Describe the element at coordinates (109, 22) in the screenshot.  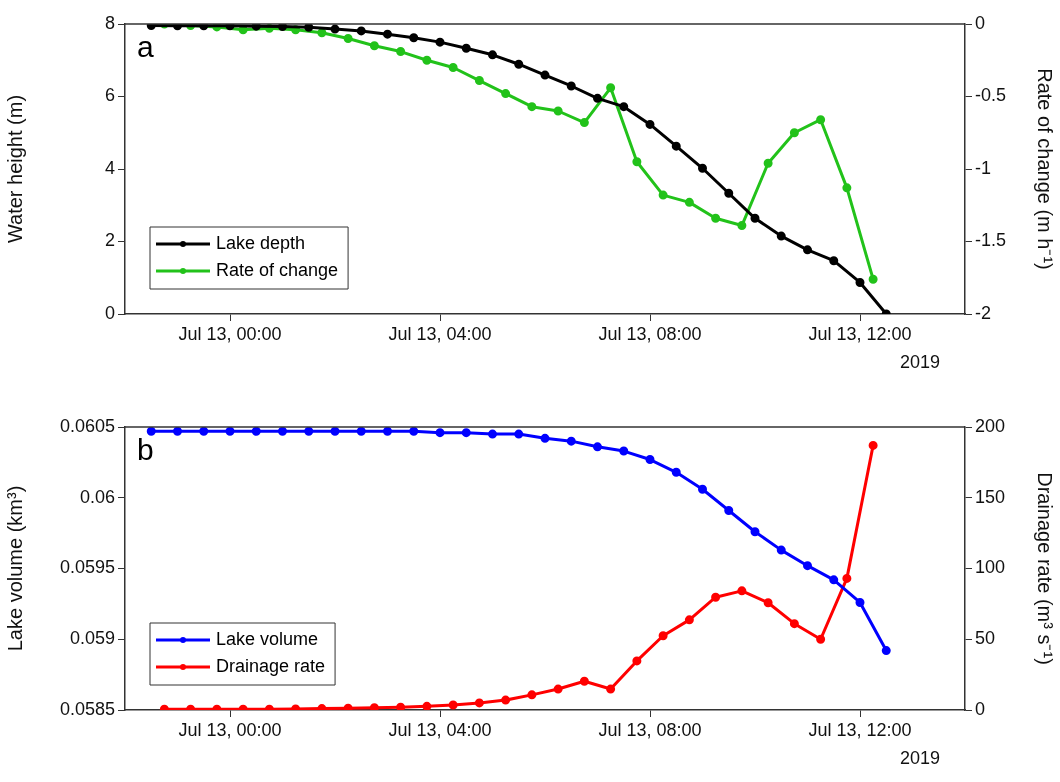
I see `y-tick-label: 8` at that location.